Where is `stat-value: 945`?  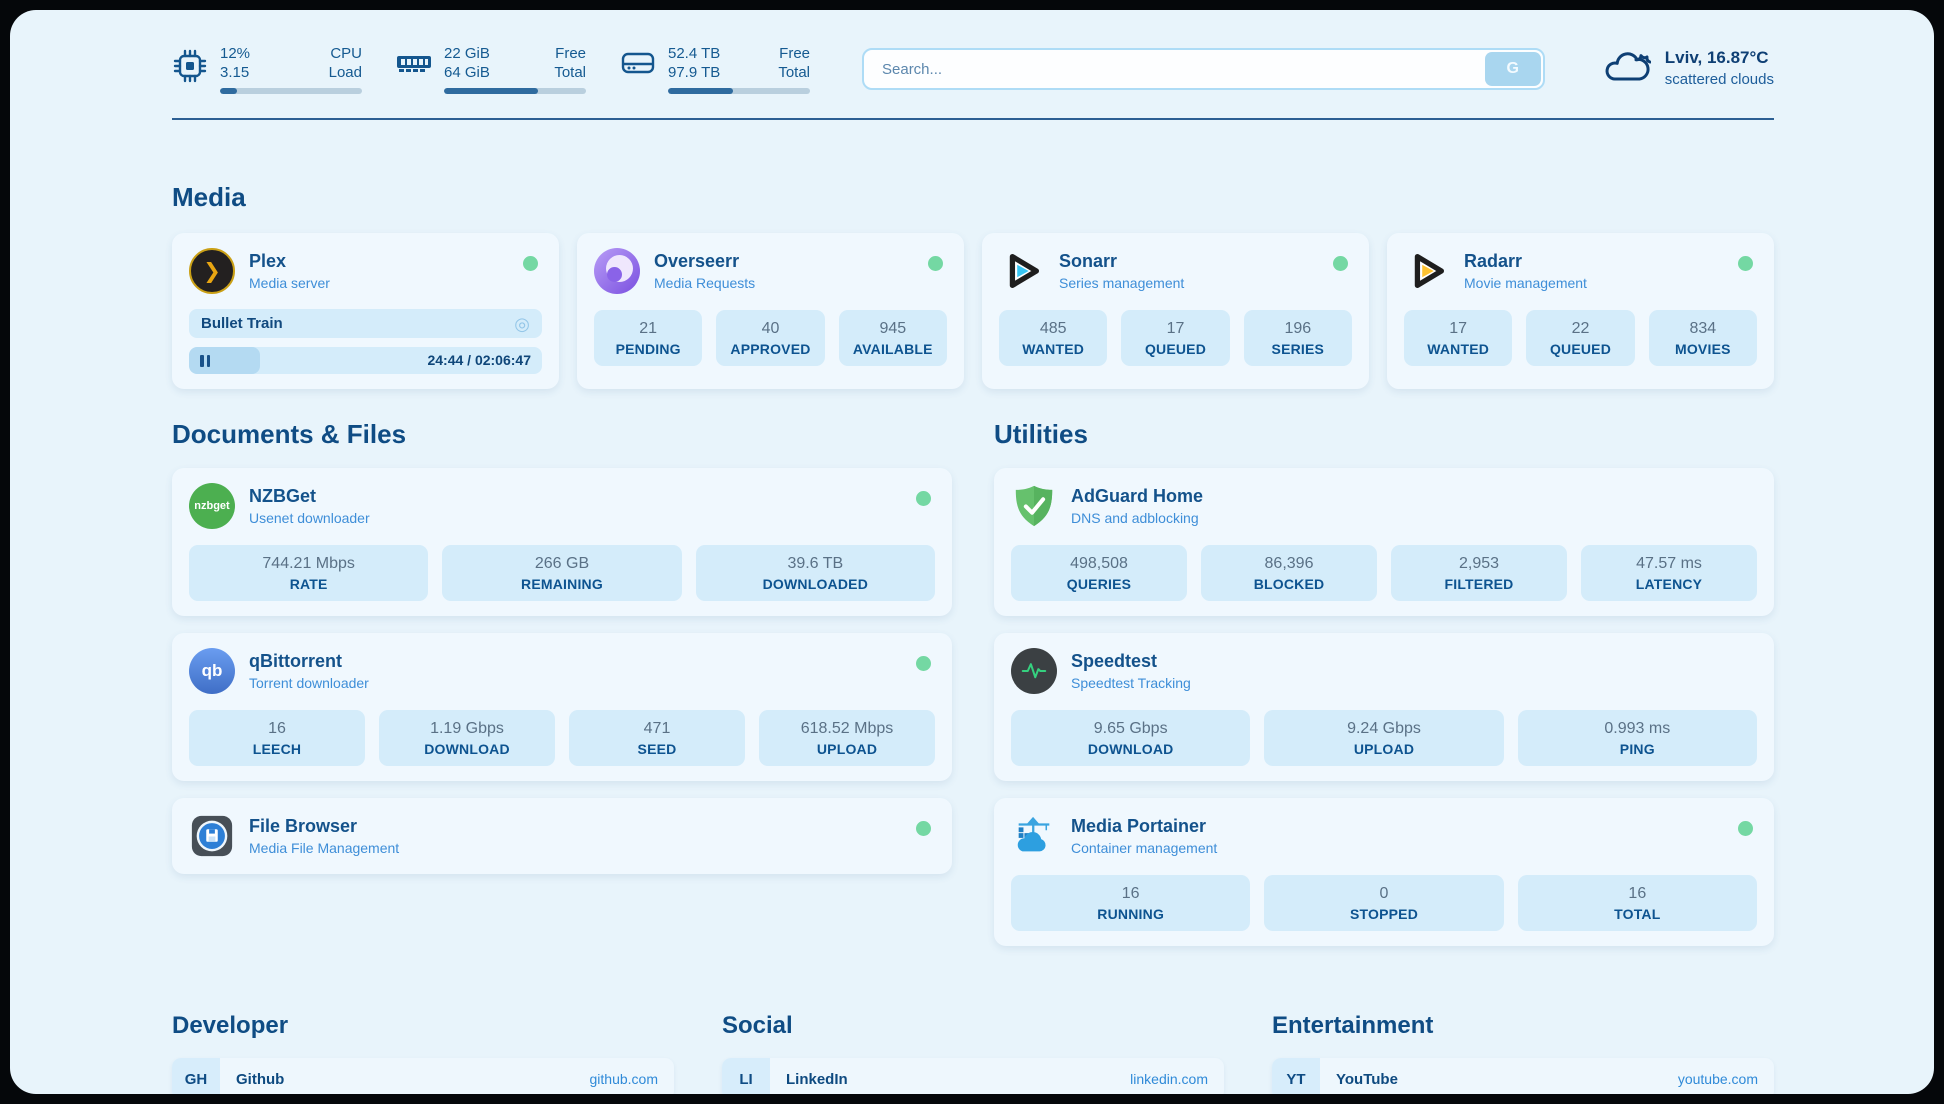
stat-value: 945 is located at coordinates (893, 328).